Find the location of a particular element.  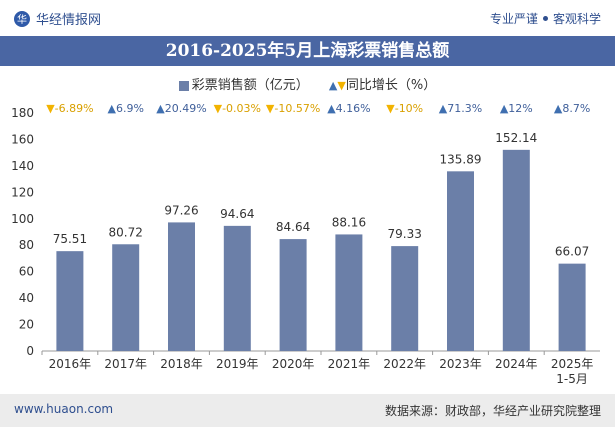

growth-value: 12% is located at coordinates (520, 108).